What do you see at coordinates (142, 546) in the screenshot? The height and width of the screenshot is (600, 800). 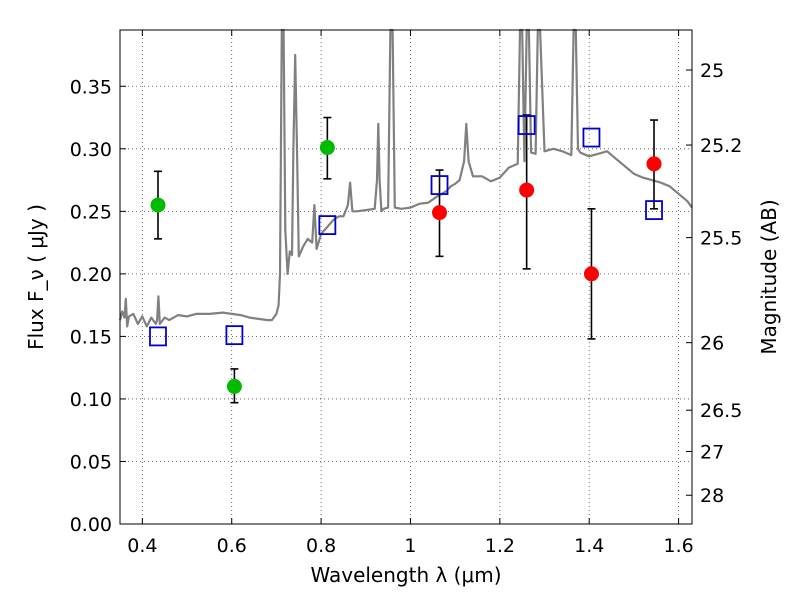 I see `x-tick-label: 0.4` at bounding box center [142, 546].